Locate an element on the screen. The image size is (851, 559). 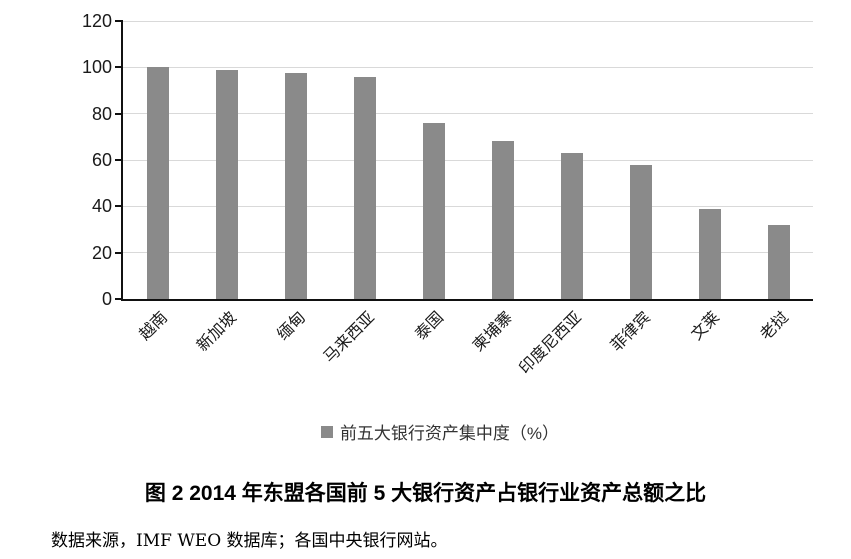
y-axis-line is located at coordinates (122, 161).